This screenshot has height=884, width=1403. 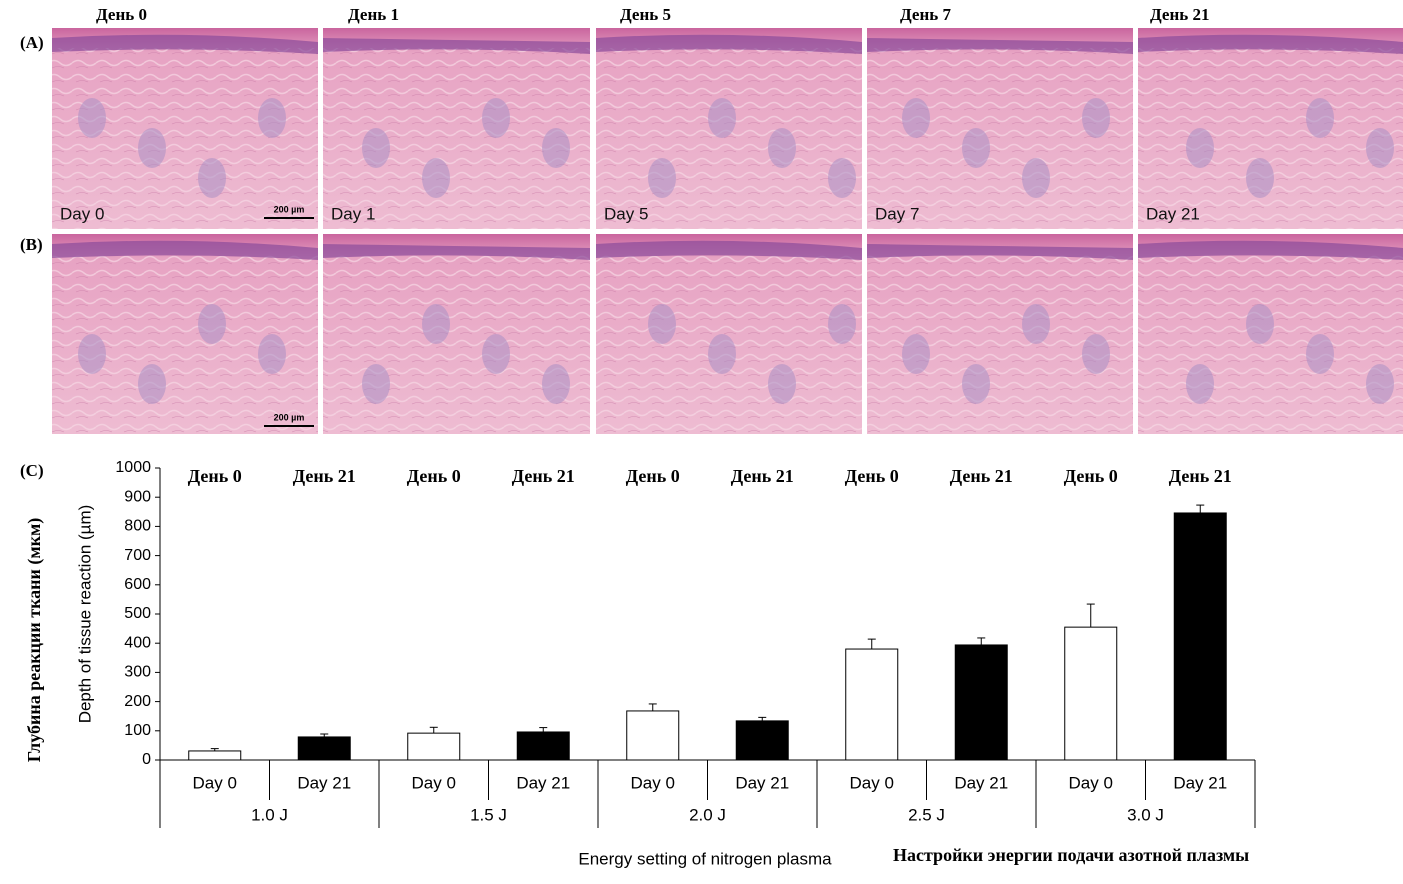 What do you see at coordinates (133, 467) in the screenshot?
I see `y-tick-label: 1000` at bounding box center [133, 467].